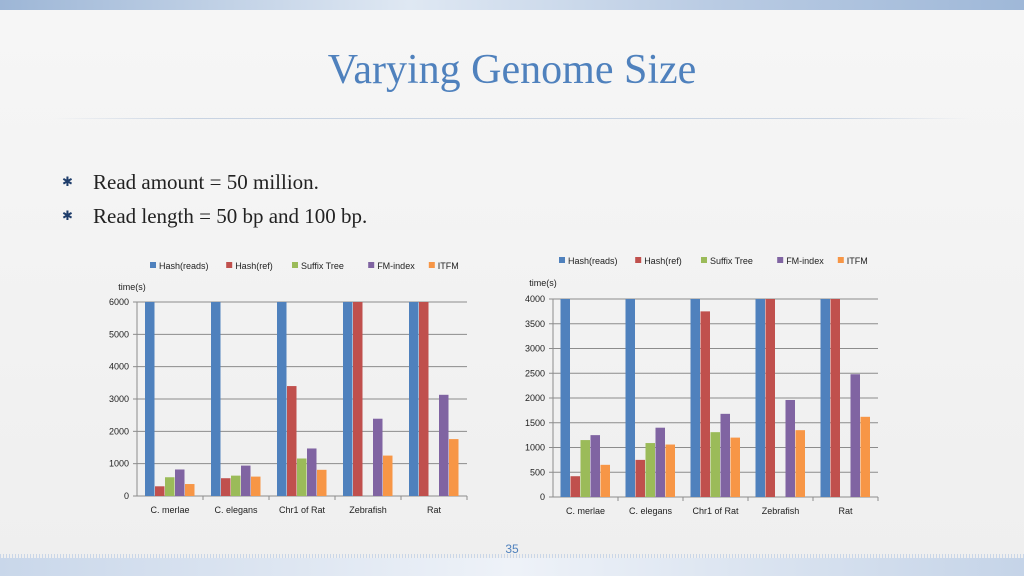 This screenshot has width=1024, height=576. Describe the element at coordinates (206, 182) in the screenshot. I see `bullet-text: Read amount = 50 million.` at that location.